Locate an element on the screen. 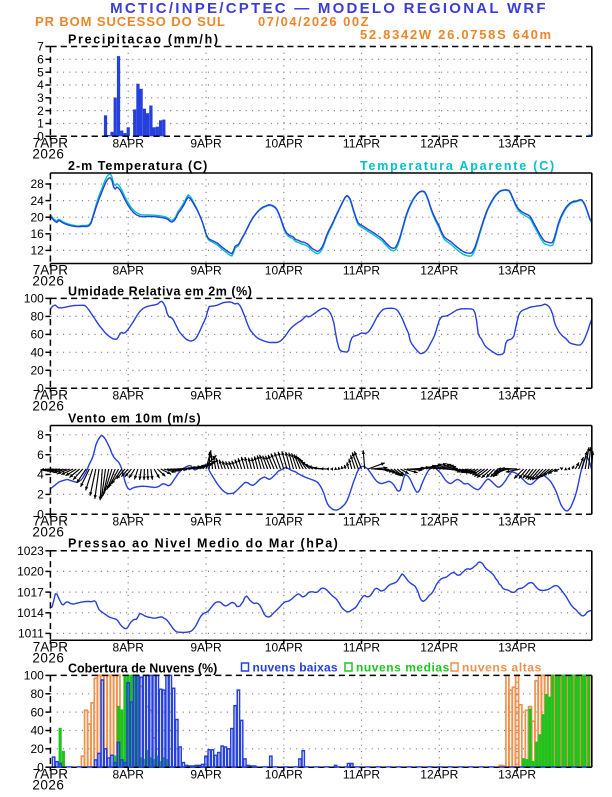 The image size is (612, 797). svg-text: 1020 is located at coordinates (30, 572).